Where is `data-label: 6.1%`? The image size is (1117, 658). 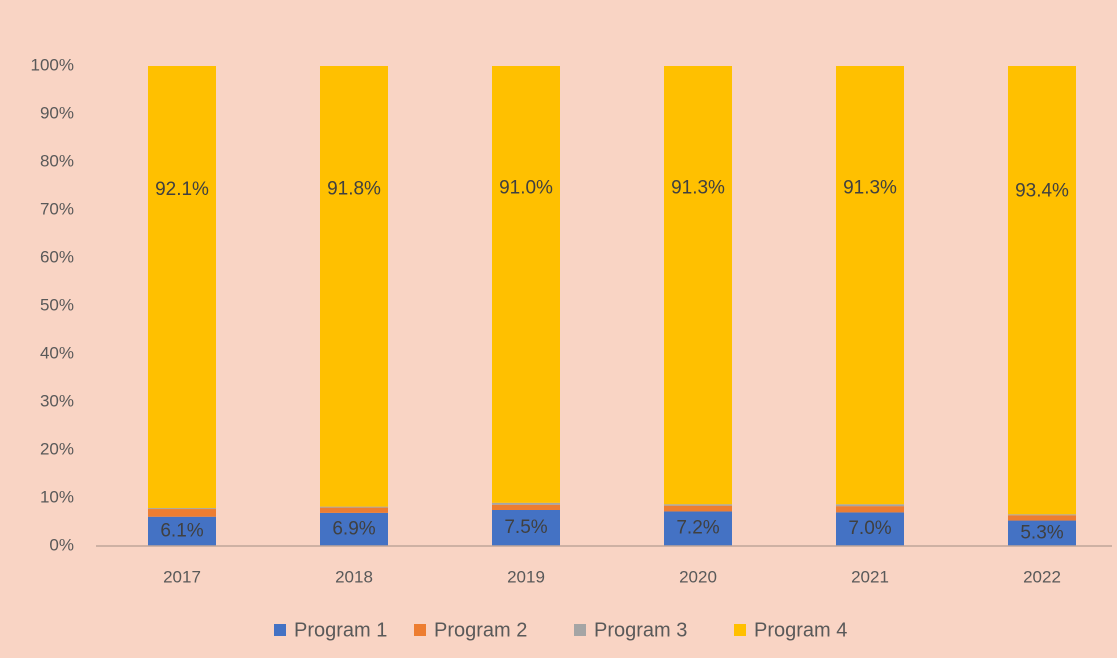
data-label: 6.1% is located at coordinates (181, 530).